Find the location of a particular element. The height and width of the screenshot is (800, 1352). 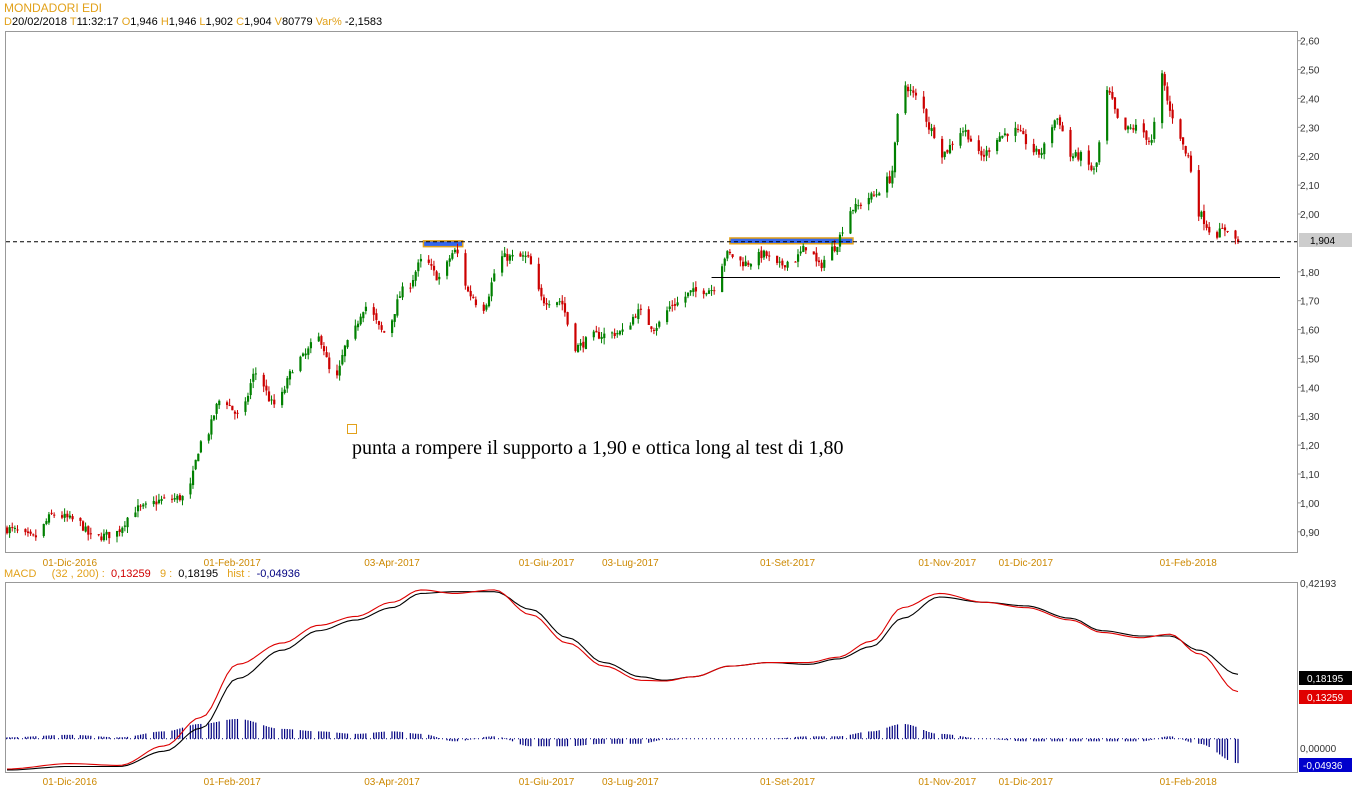

macd-params: (32 , 200) : is located at coordinates (78, 574).